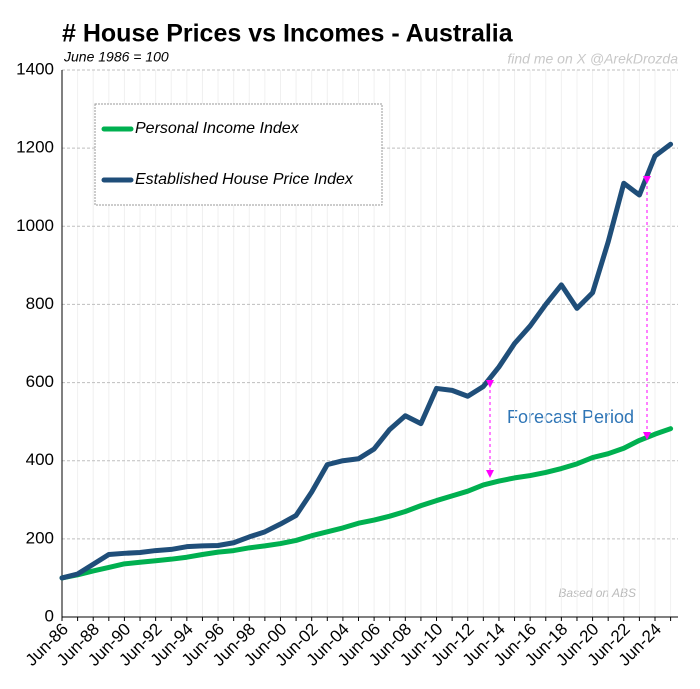 Image resolution: width=700 pixels, height=689 pixels. Describe the element at coordinates (288, 34) in the screenshot. I see `chart-title: # House Prices vs Incomes - Australia` at that location.